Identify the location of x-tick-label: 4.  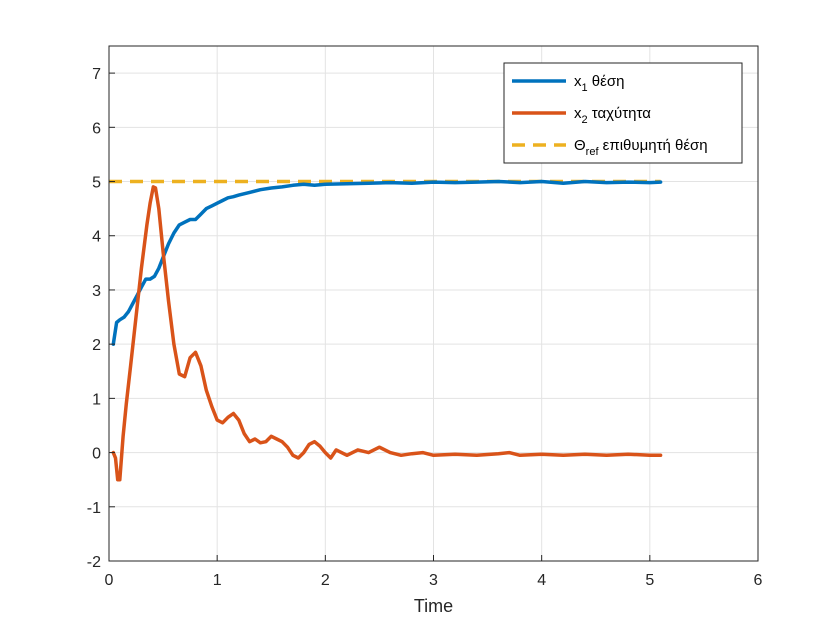
(541, 580).